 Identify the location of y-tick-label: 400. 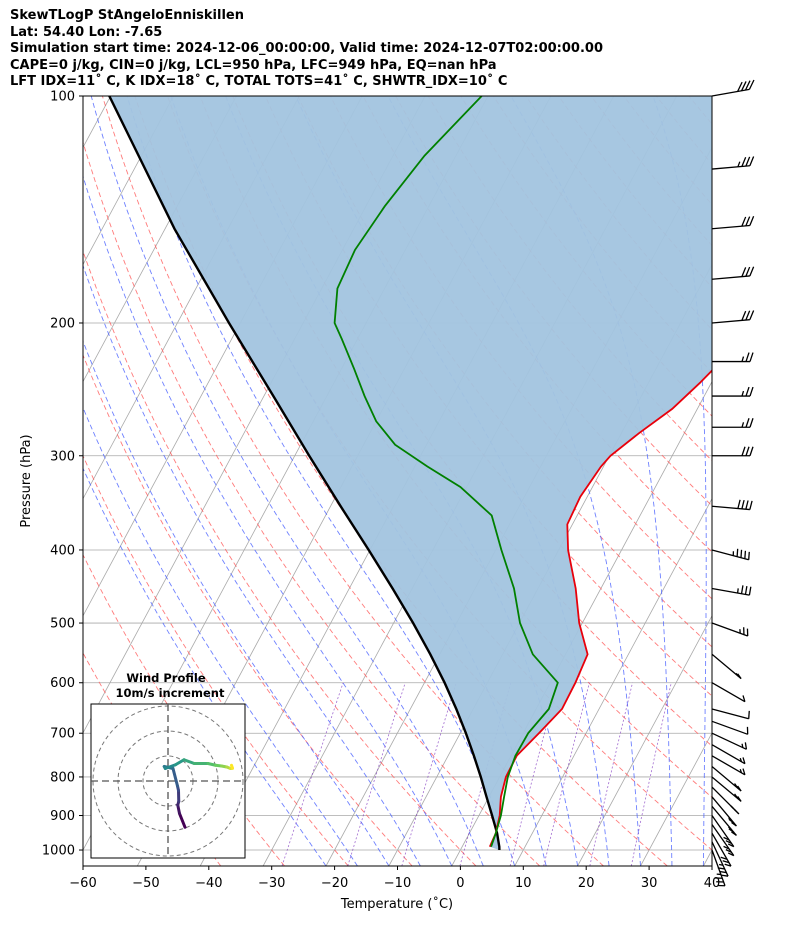
(62, 550).